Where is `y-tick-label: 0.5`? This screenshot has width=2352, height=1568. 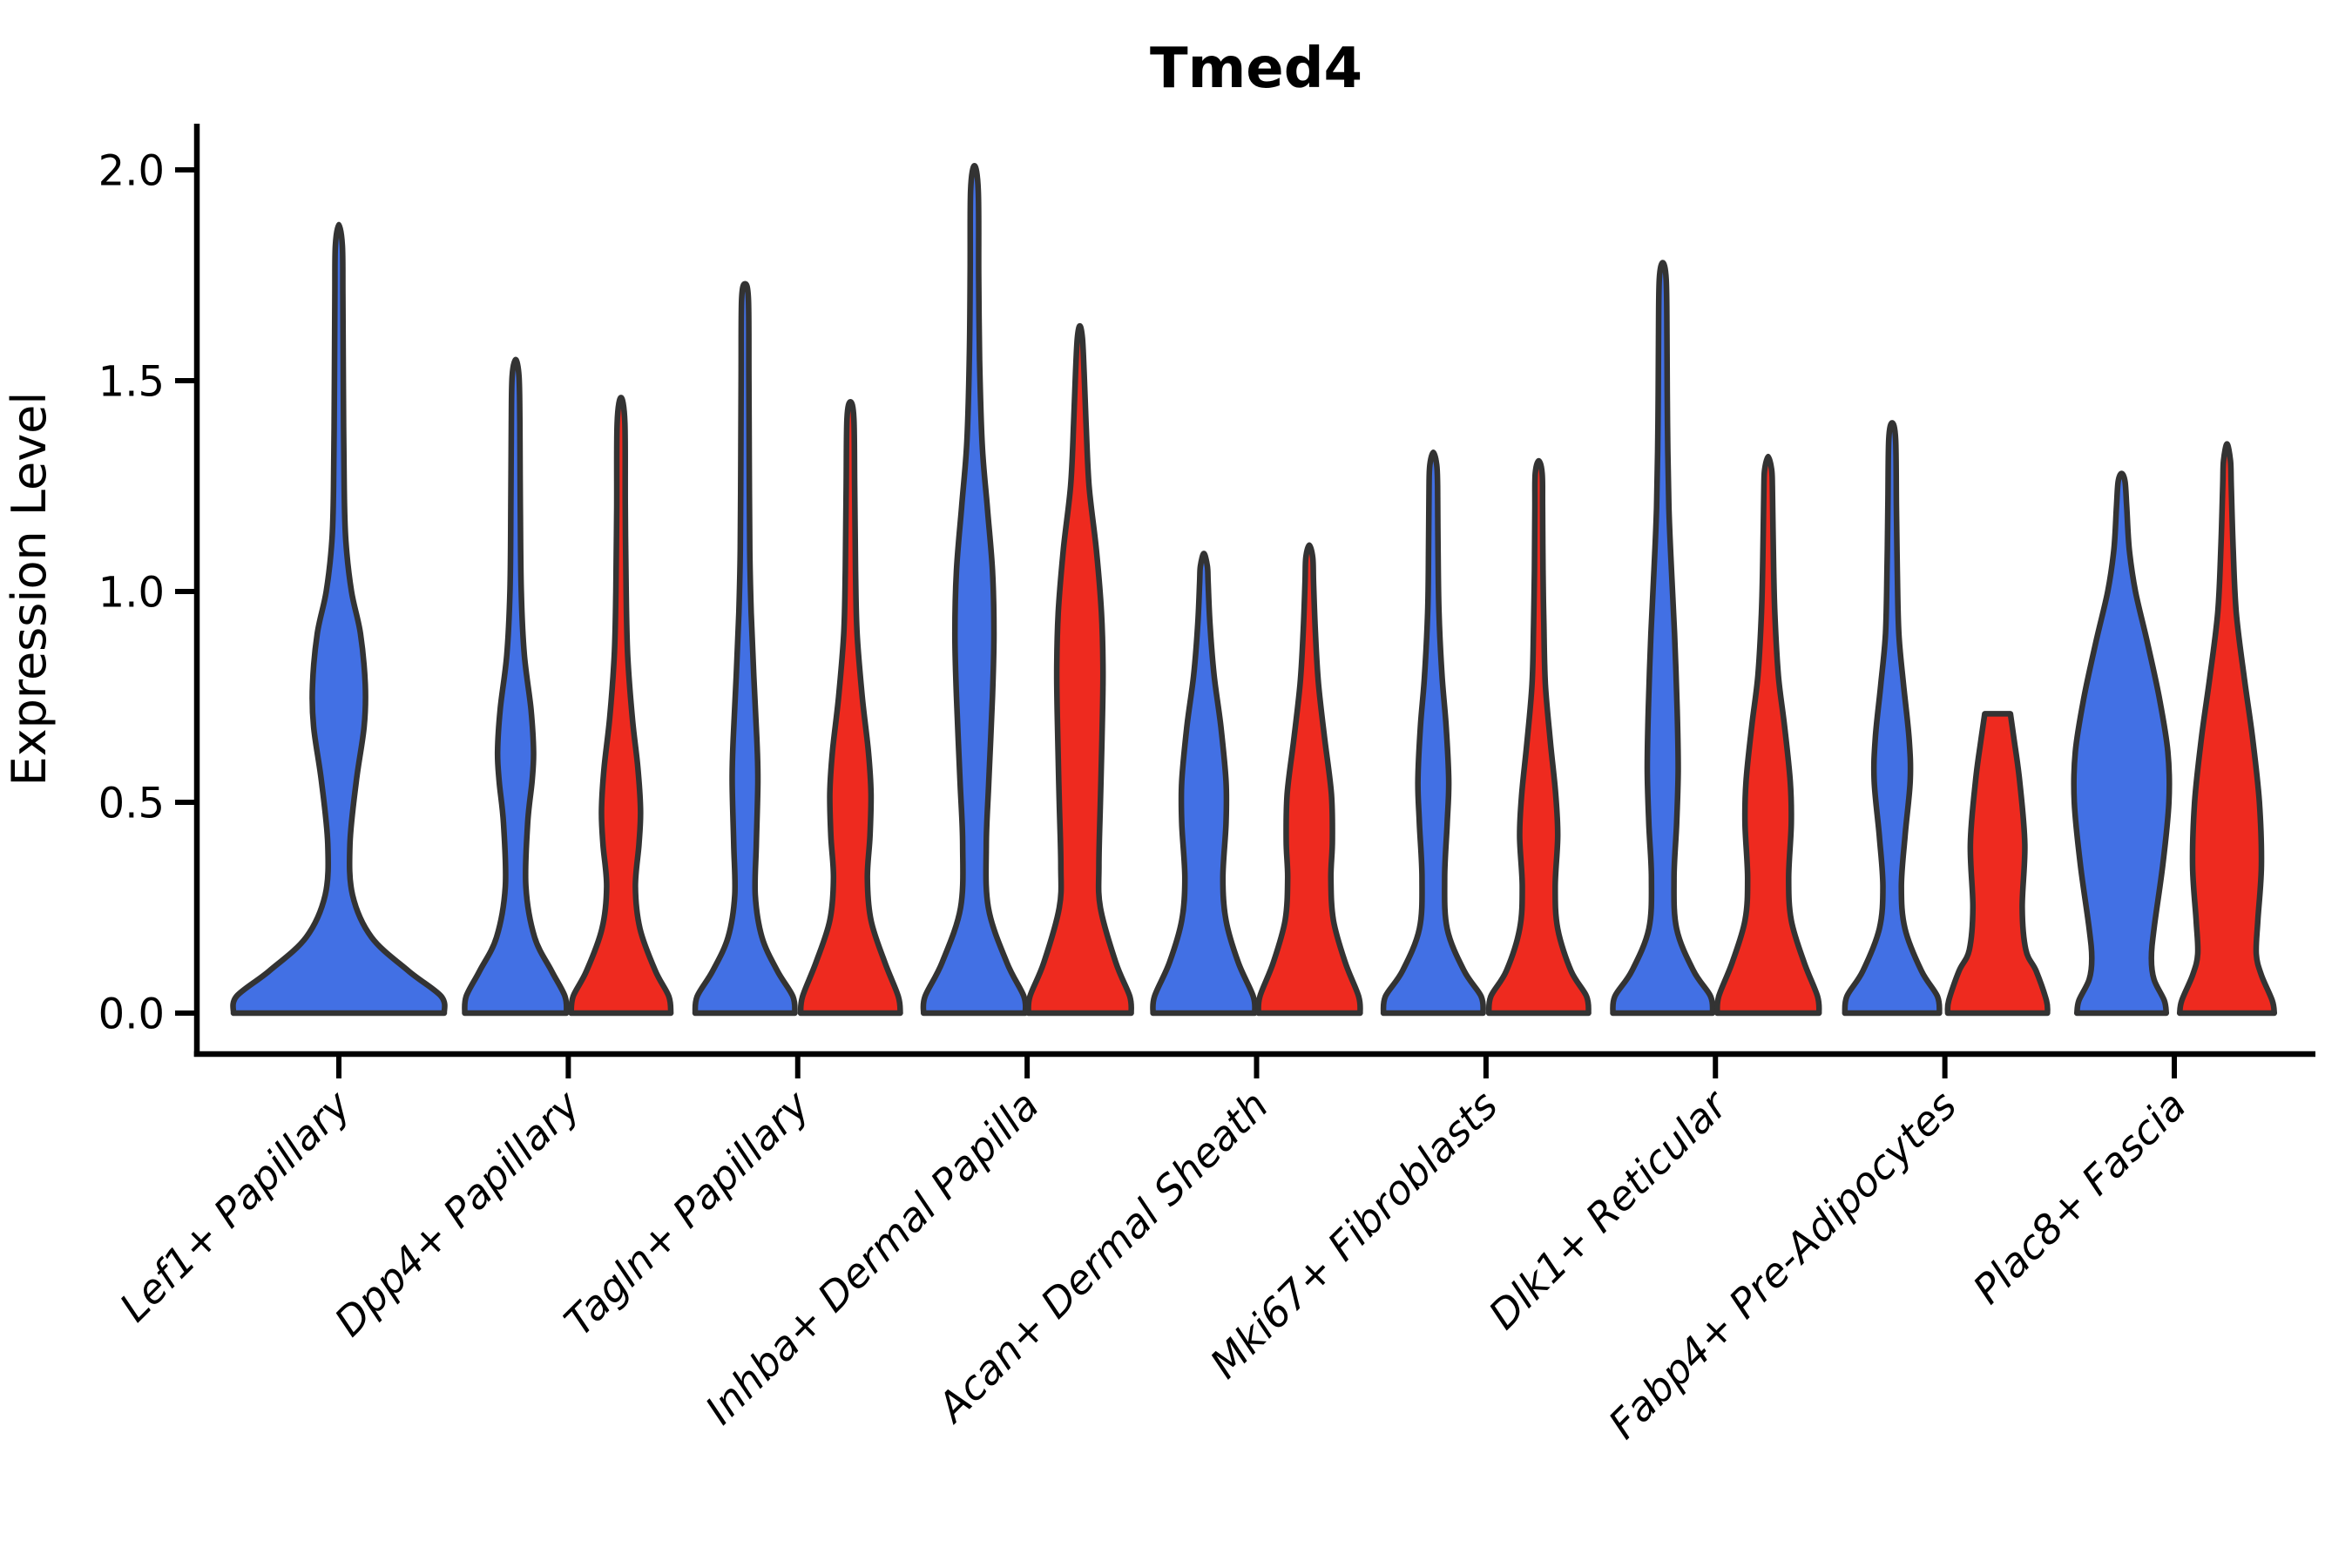
y-tick-label: 0.5 is located at coordinates (131, 803).